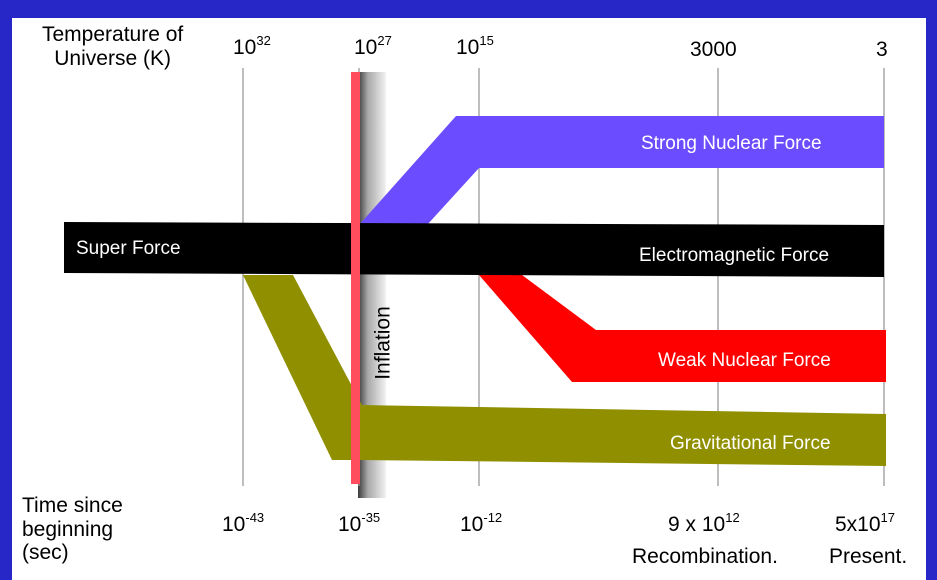 The image size is (937, 580). Describe the element at coordinates (383, 343) in the screenshot. I see `inflation-label: Inflation` at that location.